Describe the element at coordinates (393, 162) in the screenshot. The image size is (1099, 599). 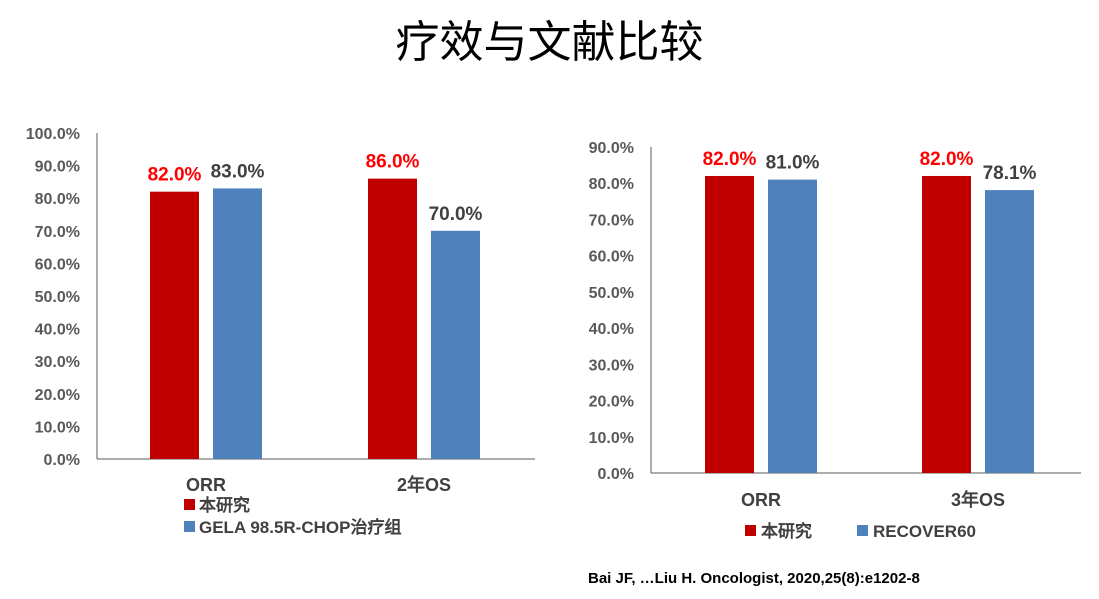
I see `data-label: 86.0%` at that location.